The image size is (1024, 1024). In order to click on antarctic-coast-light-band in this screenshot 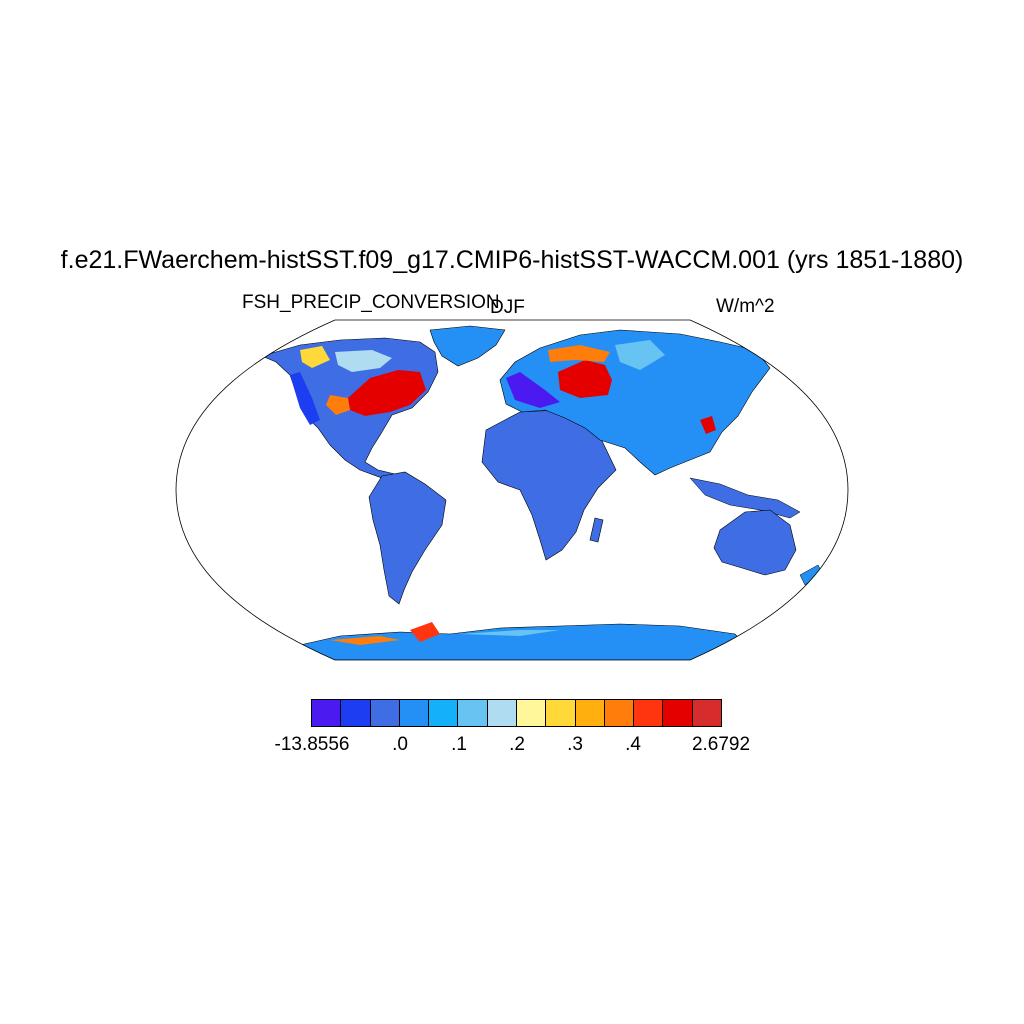, I will do `click(510, 633)`.